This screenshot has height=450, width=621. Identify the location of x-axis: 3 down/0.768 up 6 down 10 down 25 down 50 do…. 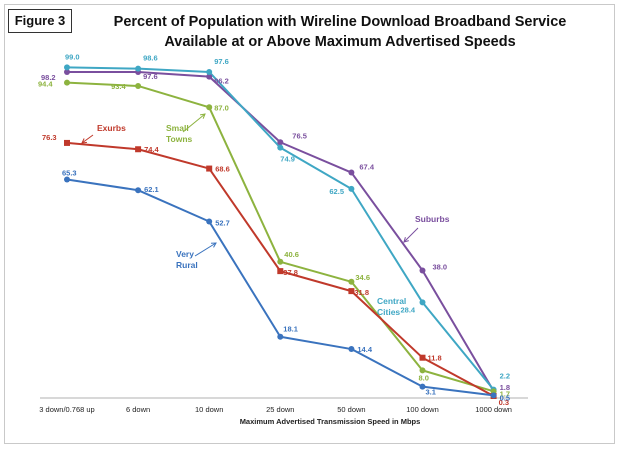
(283, 405).